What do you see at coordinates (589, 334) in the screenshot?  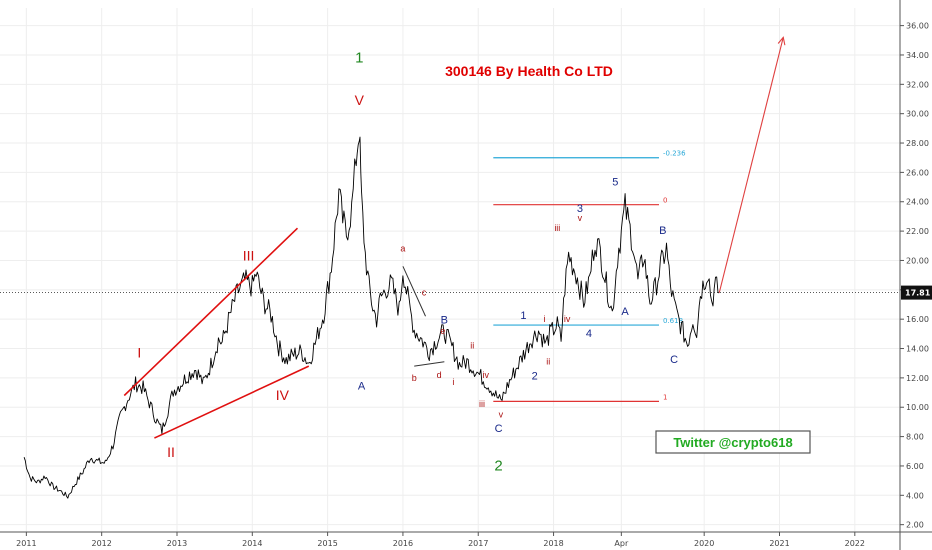 I see `wave-label: 4` at bounding box center [589, 334].